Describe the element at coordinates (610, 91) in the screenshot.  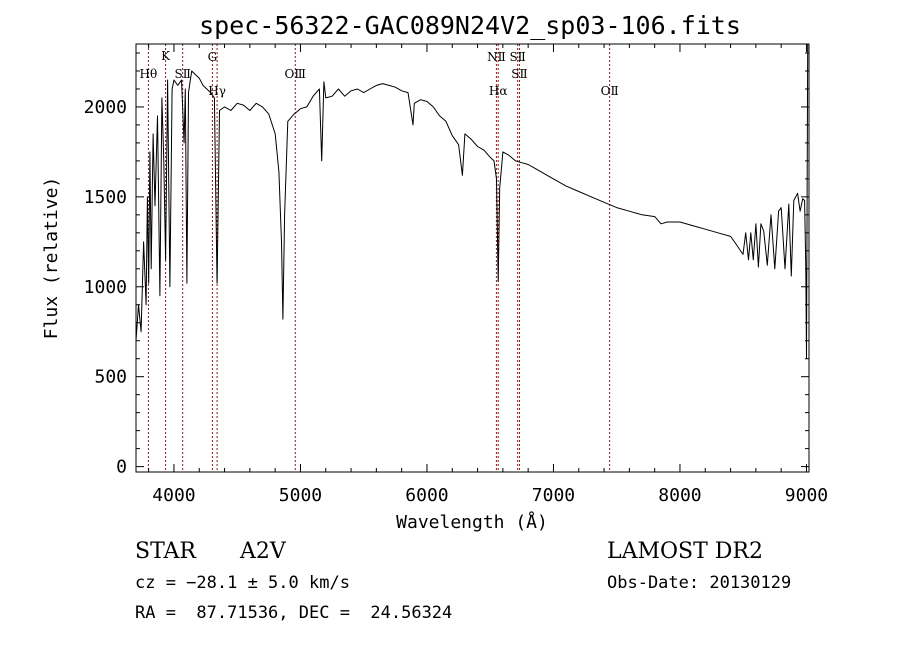
I see `spectral-line-label: OⅡ` at that location.